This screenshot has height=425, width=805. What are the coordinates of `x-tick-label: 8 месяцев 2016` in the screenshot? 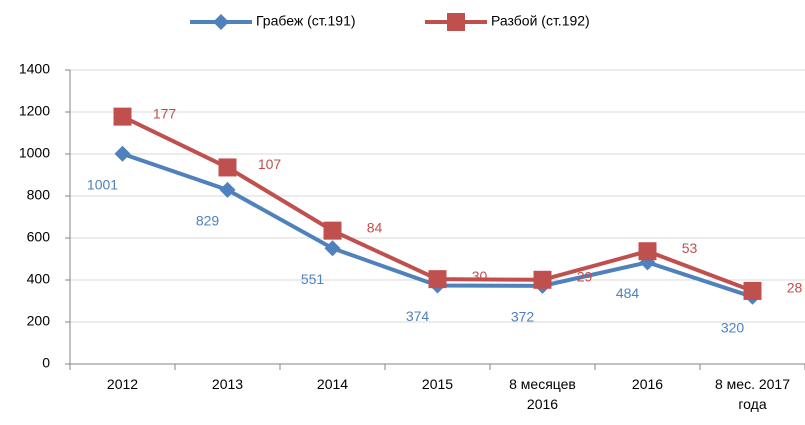 It's located at (542, 394).